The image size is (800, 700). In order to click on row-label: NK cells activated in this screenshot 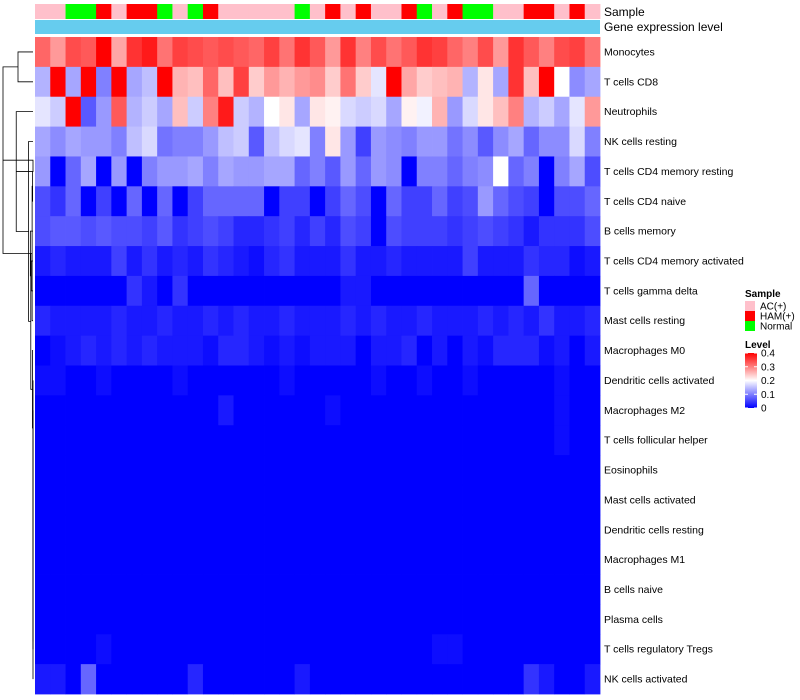, I will do `click(646, 680)`.